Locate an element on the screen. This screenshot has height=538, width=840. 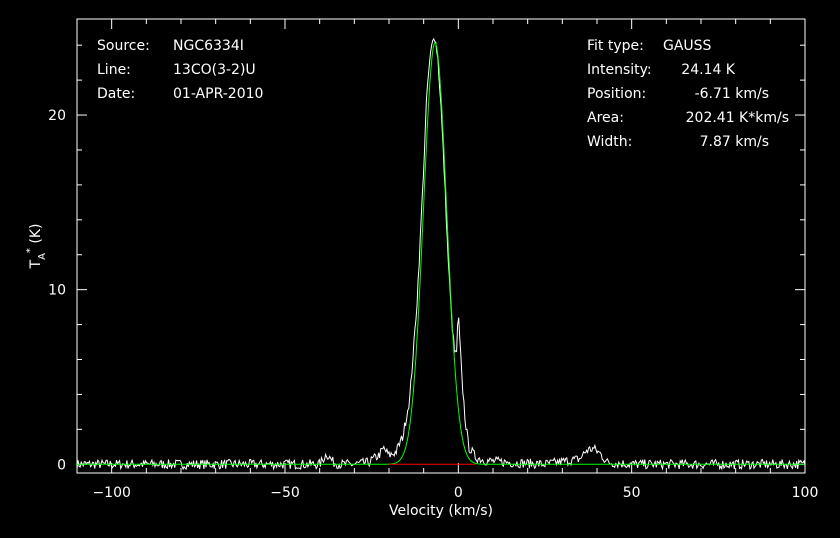
source-value: NGC6334I is located at coordinates (208, 46).